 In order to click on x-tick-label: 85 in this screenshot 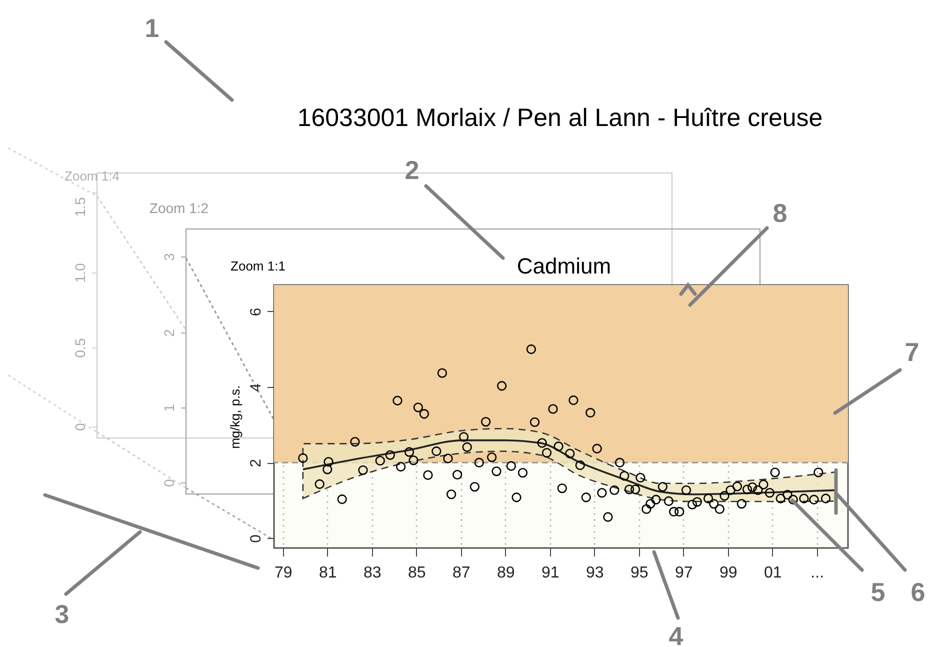, I will do `click(417, 573)`.